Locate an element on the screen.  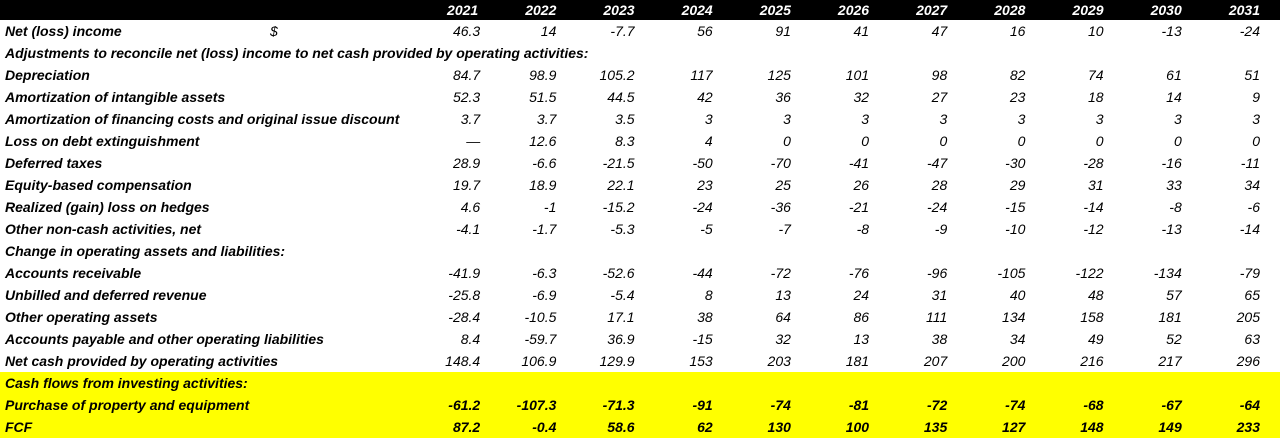
value-cell-2028: -10 is located at coordinates (1015, 229).